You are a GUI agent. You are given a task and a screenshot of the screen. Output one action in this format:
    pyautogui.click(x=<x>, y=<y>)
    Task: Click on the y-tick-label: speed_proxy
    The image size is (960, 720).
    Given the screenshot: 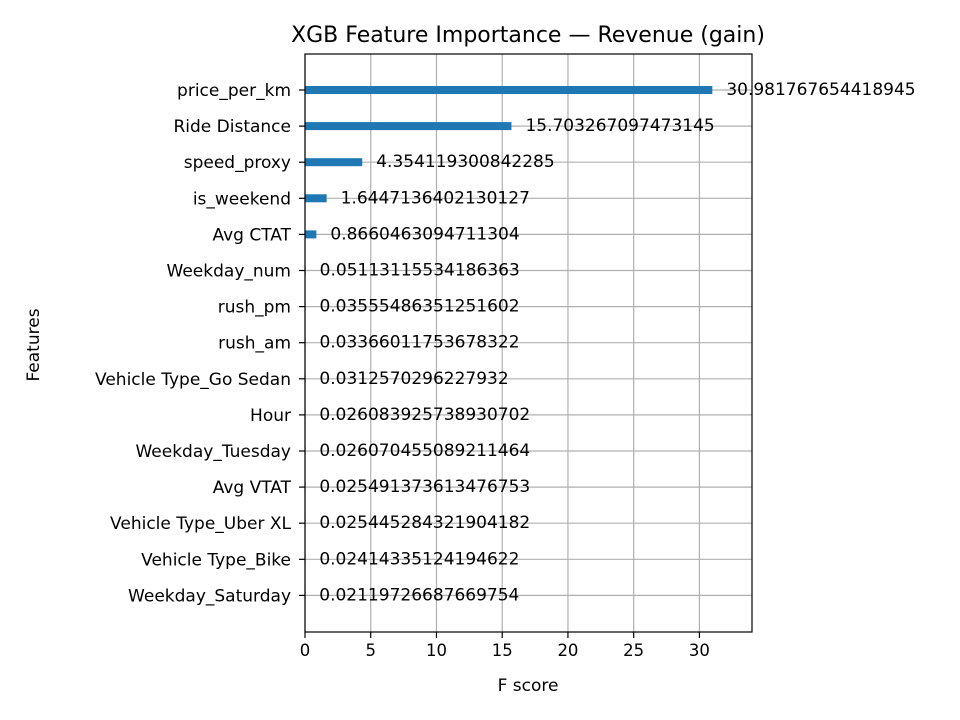 What is the action you would take?
    pyautogui.click(x=237, y=163)
    